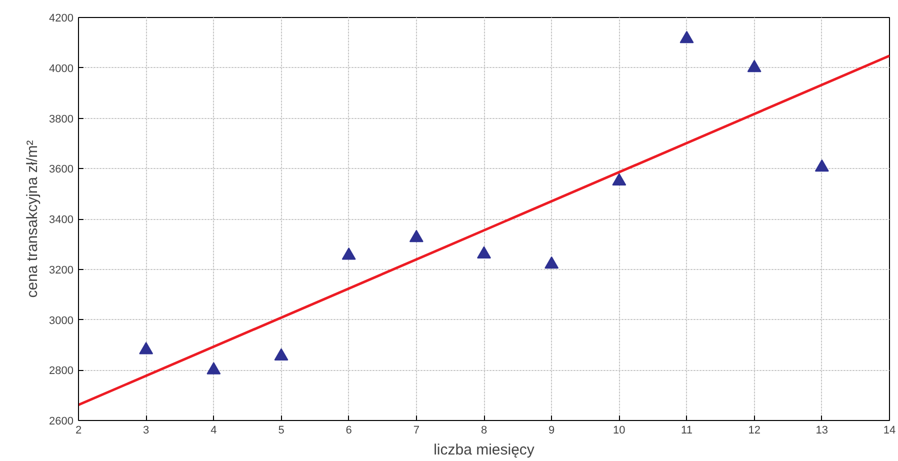 This screenshot has height=461, width=898. What do you see at coordinates (61, 270) in the screenshot?
I see `y-tick-label: 3200` at bounding box center [61, 270].